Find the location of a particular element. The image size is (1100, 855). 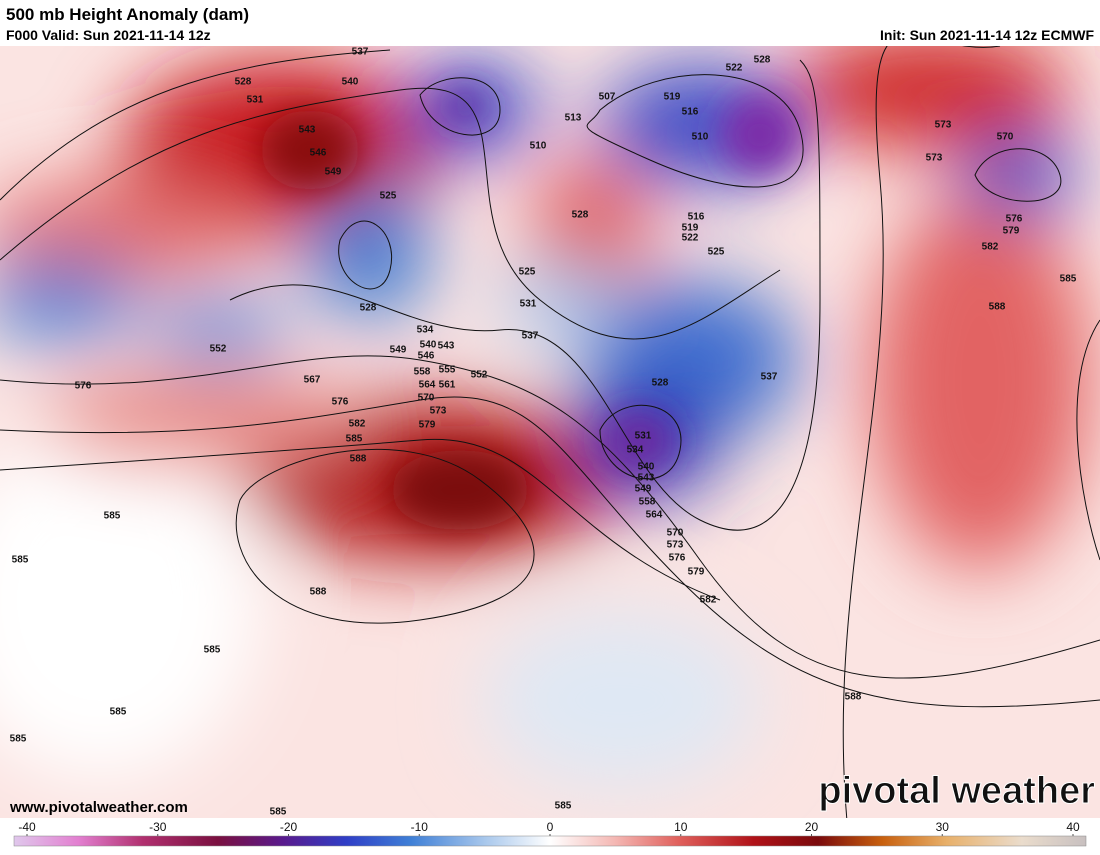

website-url: www.pivotalweather.com is located at coordinates (98, 807).